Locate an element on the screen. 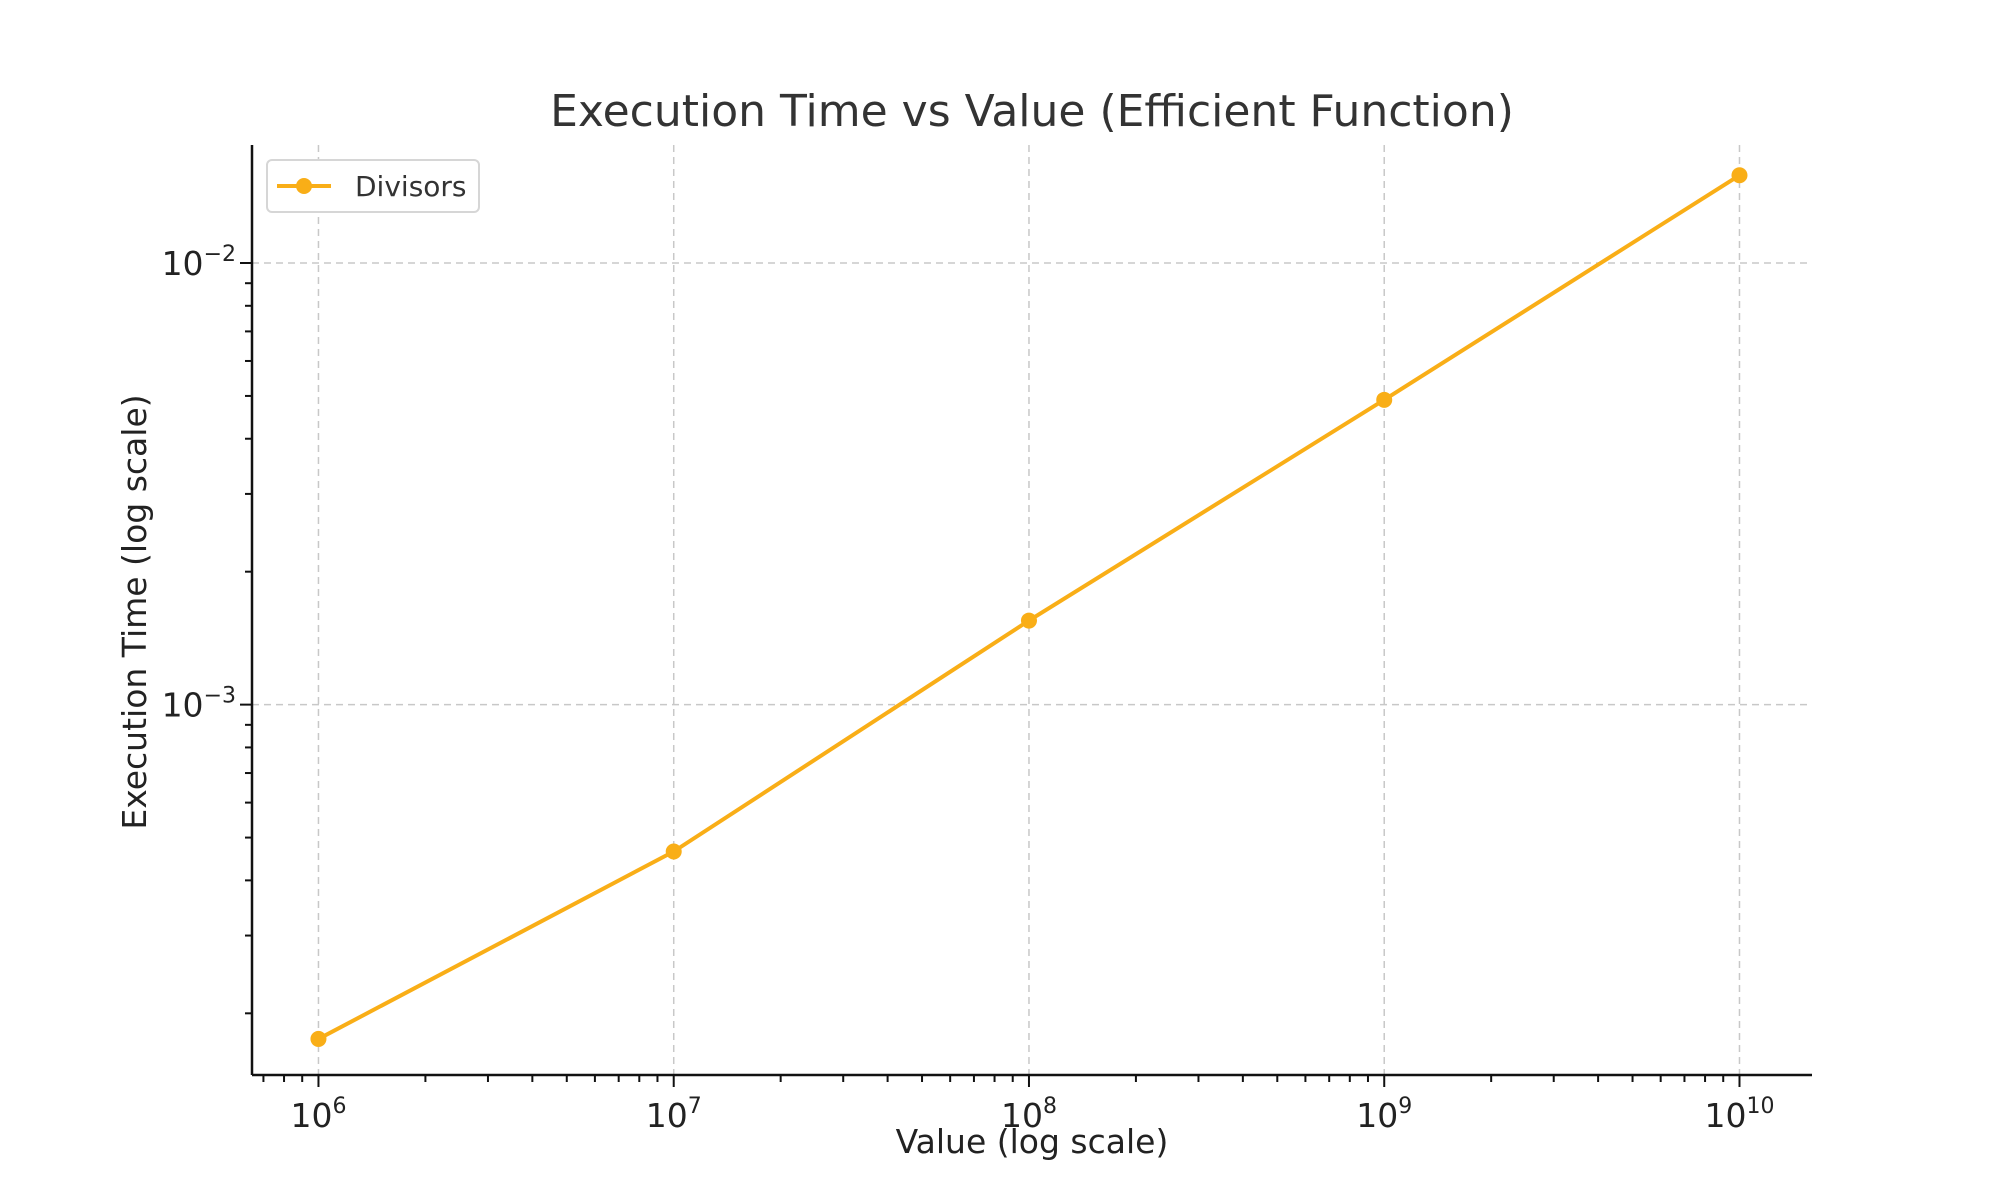  x-tick-label-1: 107 is located at coordinates (674, 1114).